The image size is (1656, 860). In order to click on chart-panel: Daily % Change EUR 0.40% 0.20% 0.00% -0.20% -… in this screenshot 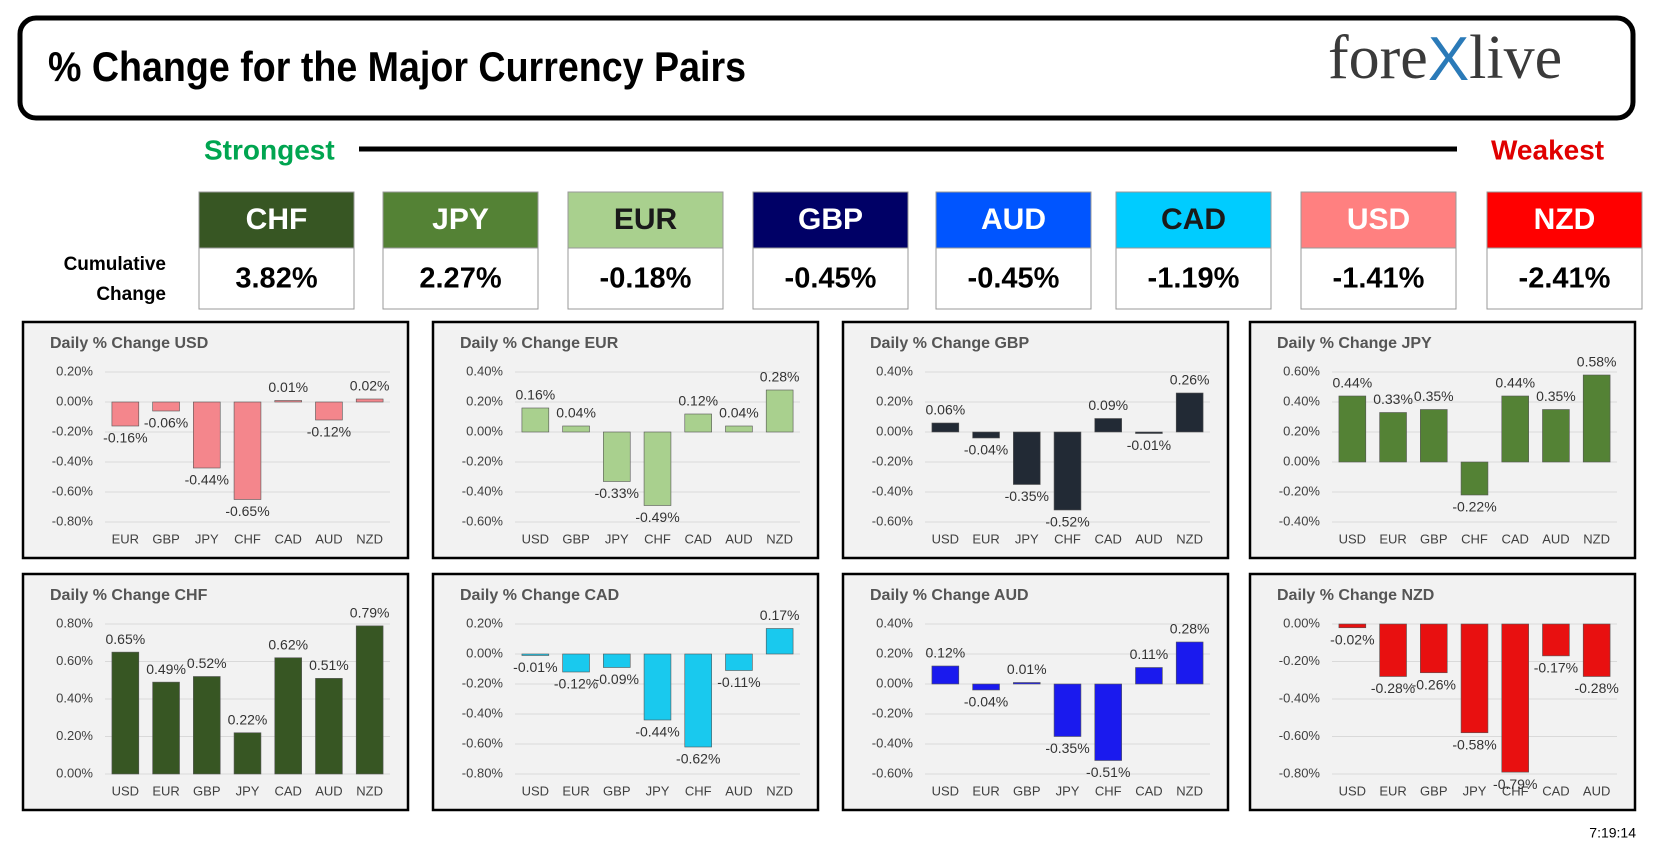, I will do `click(625, 440)`.